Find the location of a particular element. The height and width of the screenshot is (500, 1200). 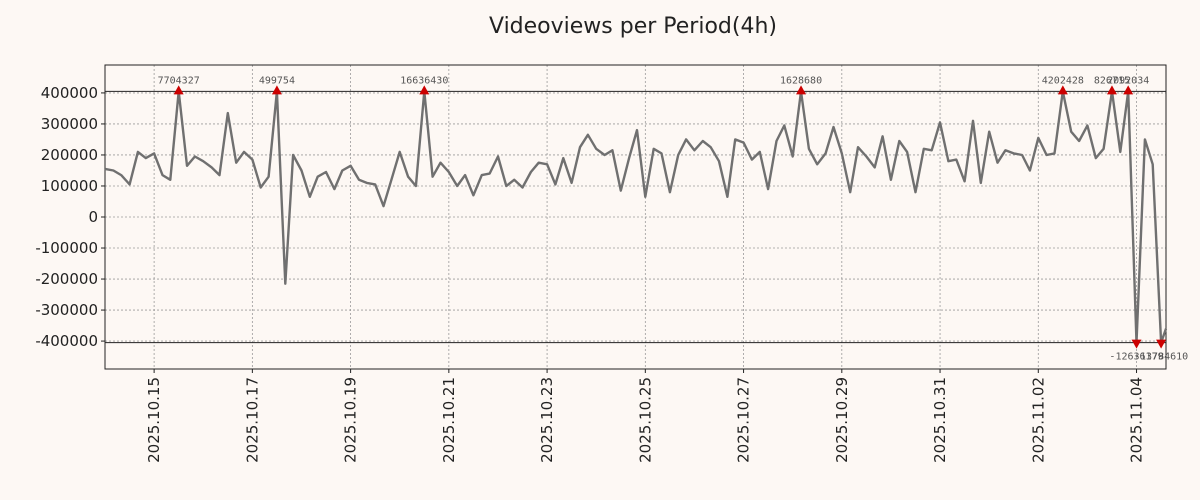

marker-label: 1628680 is located at coordinates (801, 80).